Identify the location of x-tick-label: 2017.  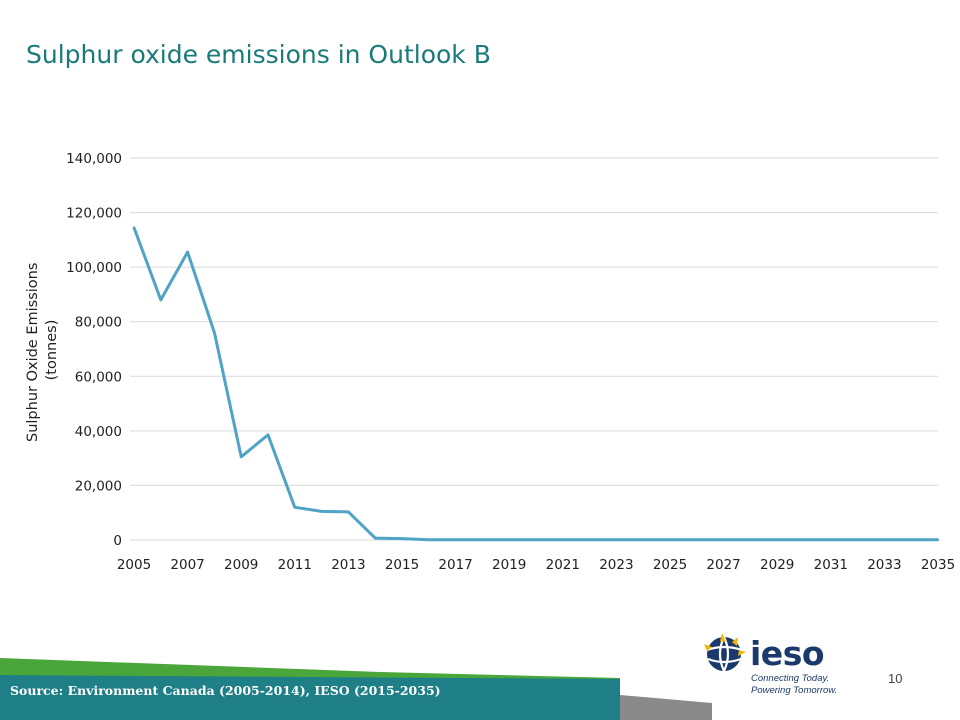
(455, 565).